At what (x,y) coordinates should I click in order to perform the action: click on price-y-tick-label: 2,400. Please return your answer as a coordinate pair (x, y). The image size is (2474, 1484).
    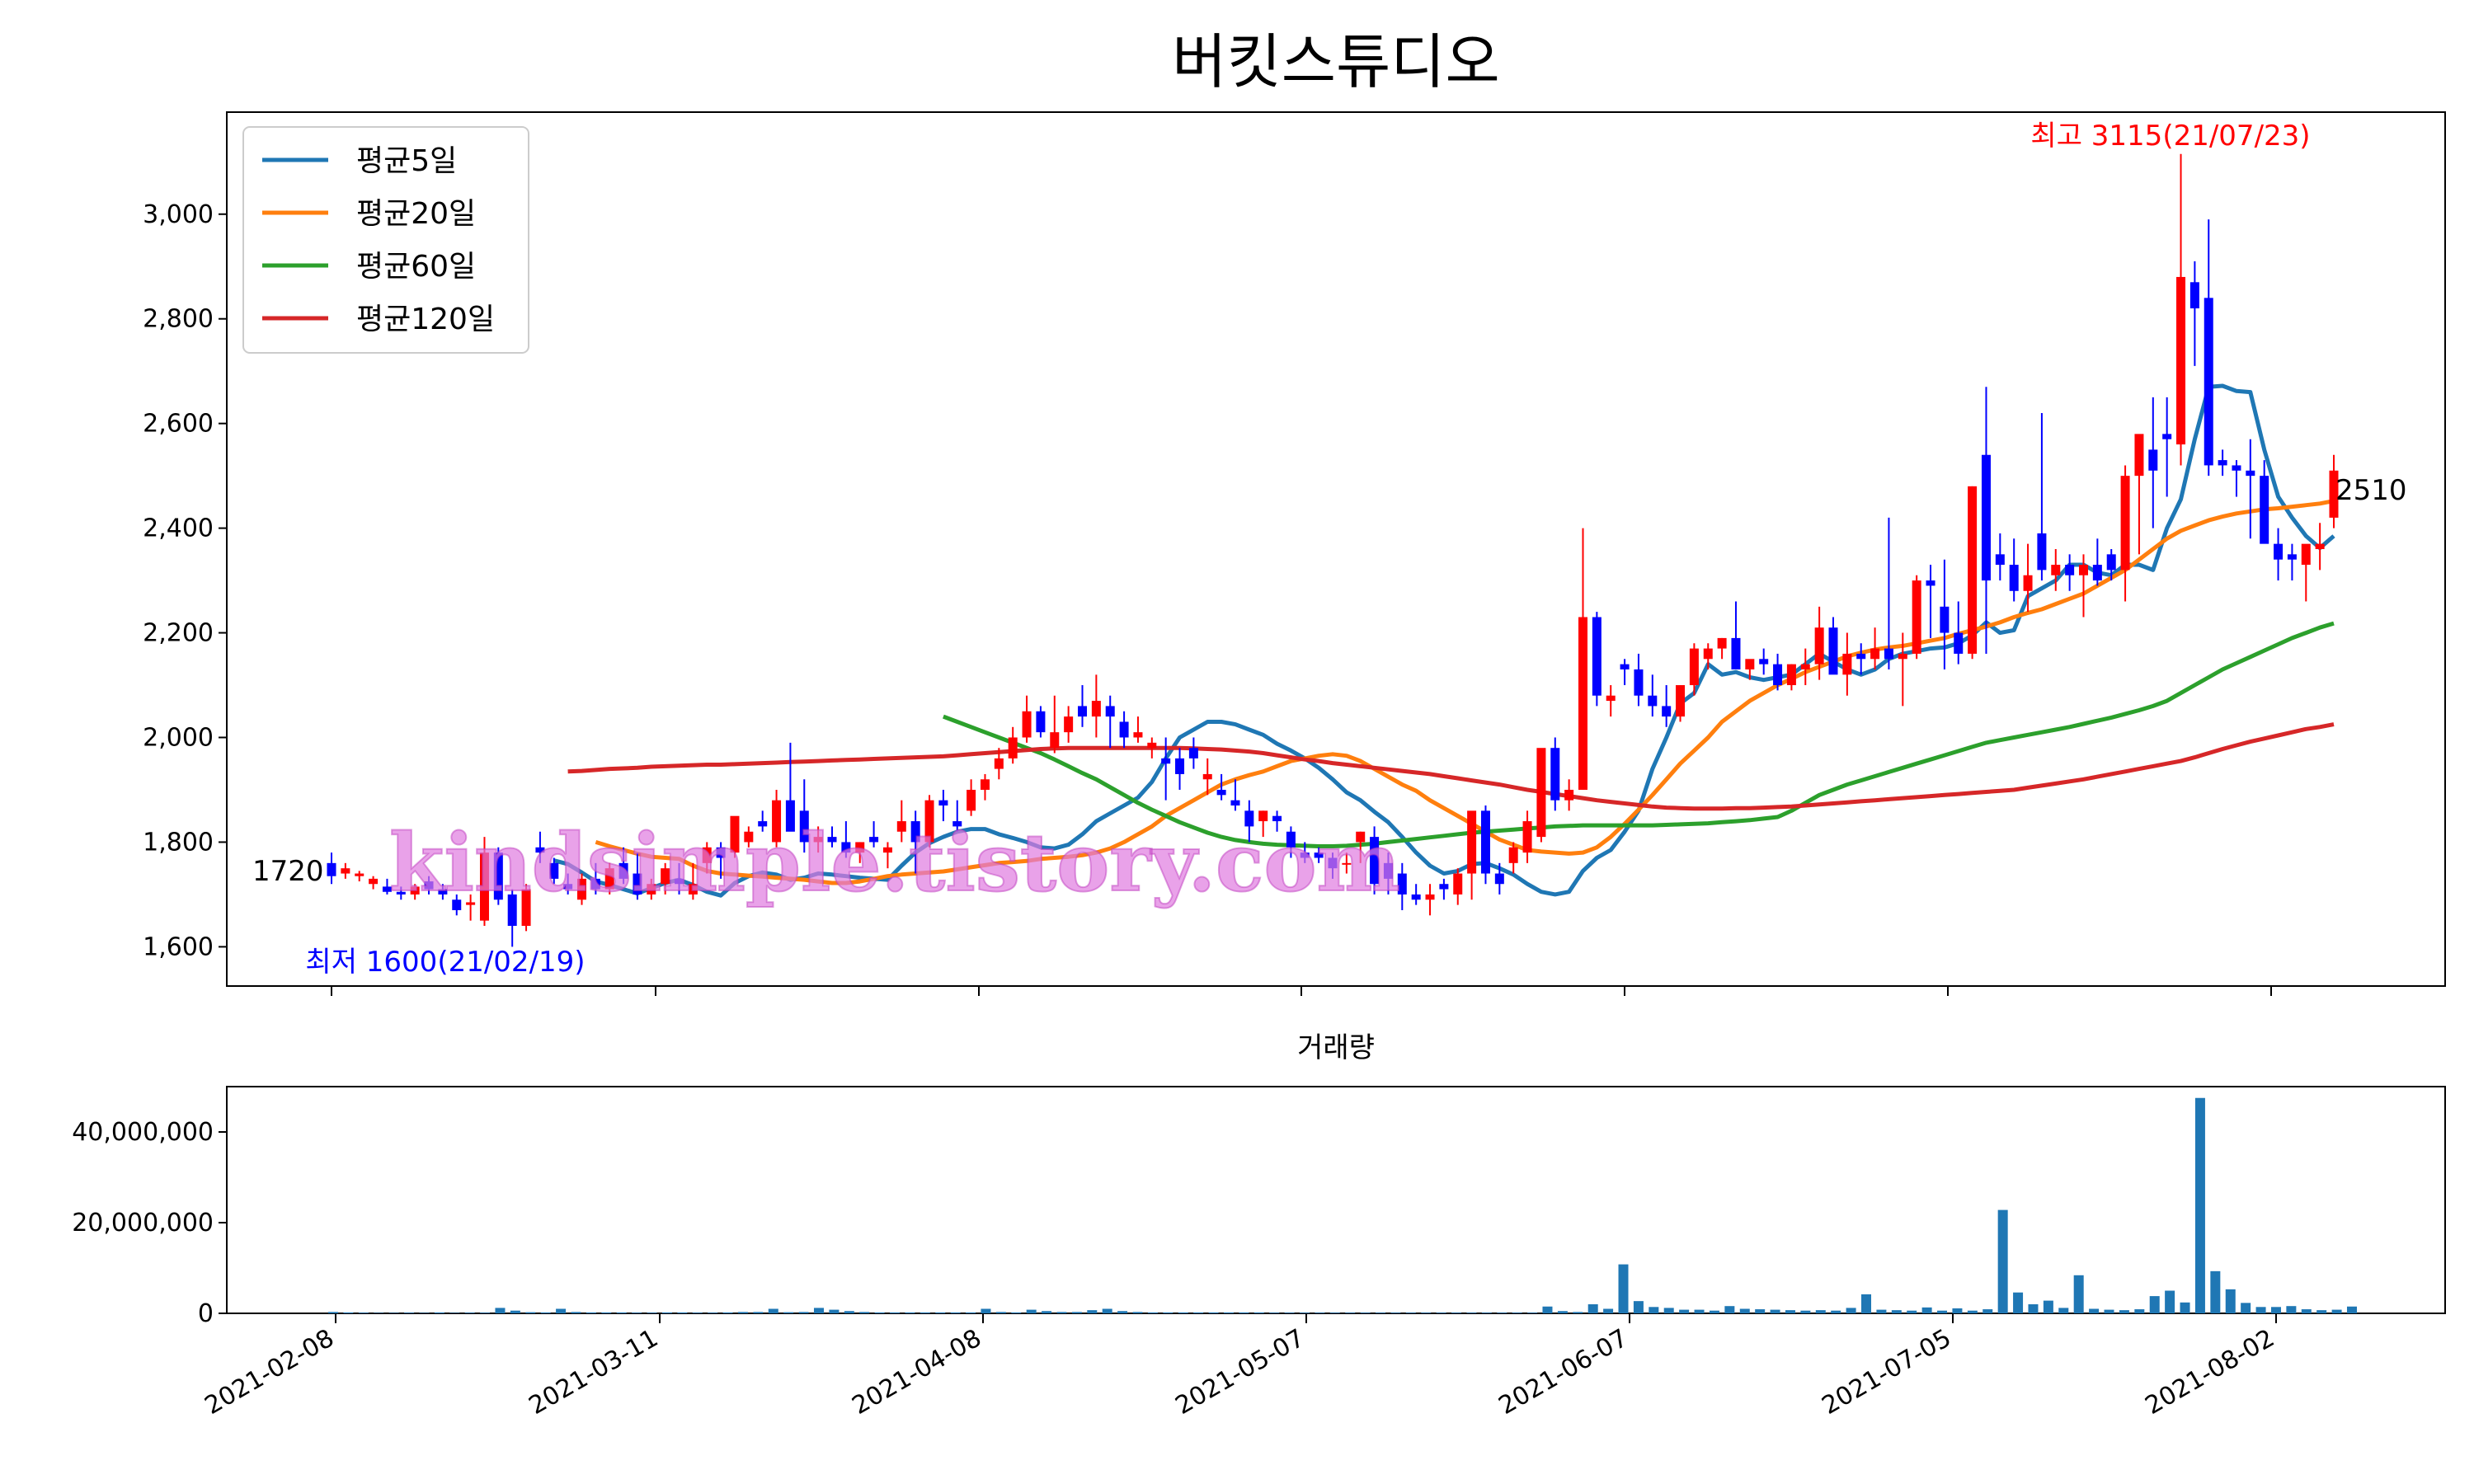
    Looking at the image, I should click on (178, 528).